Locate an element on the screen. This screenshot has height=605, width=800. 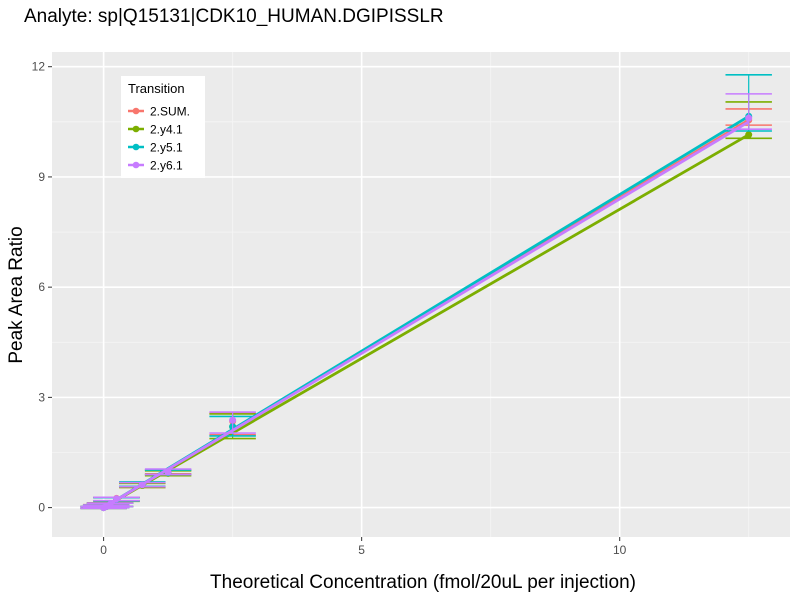
y-axis-label: Peak Area Ratio is located at coordinates (16, 294).